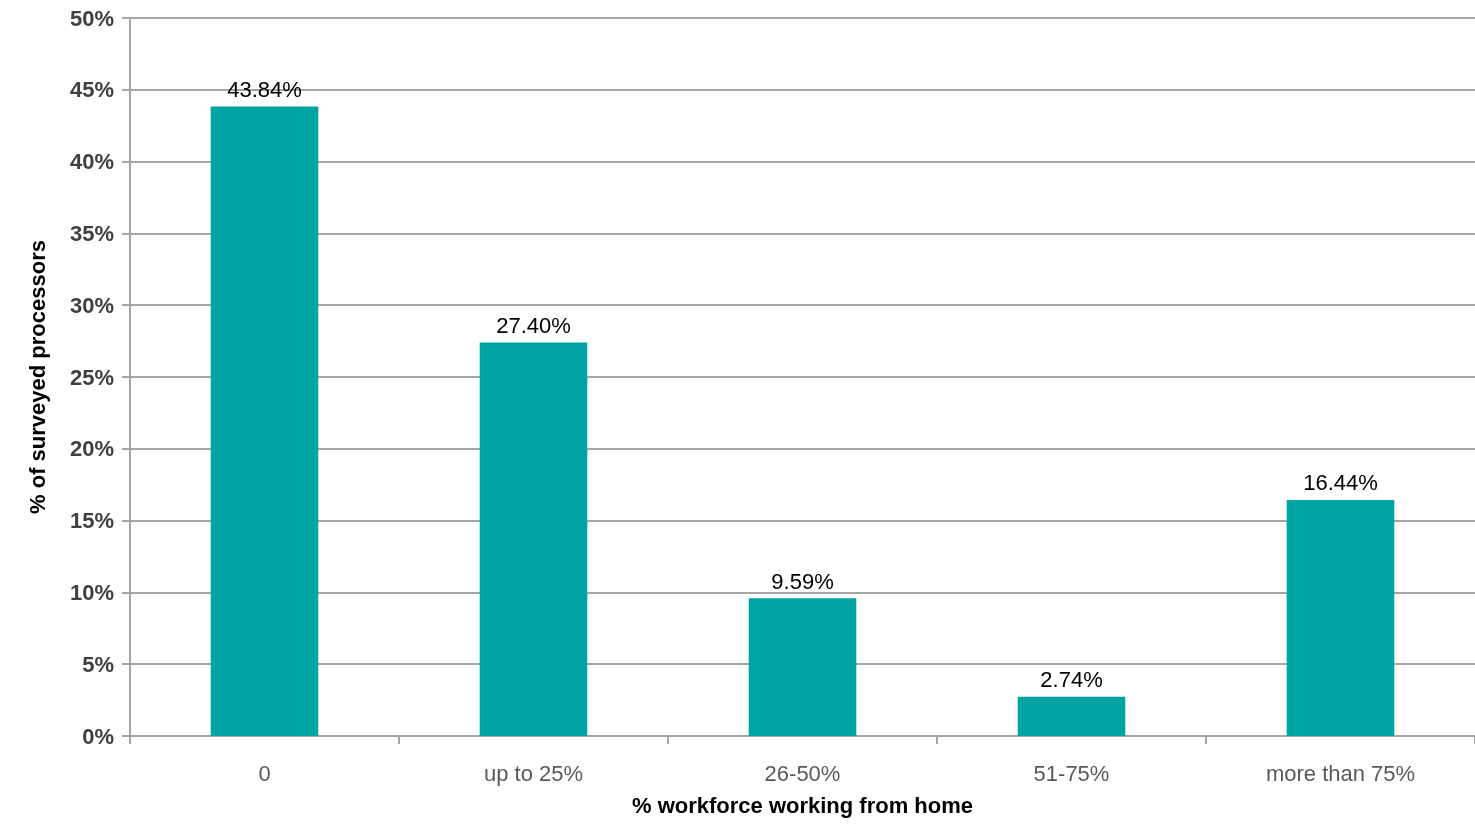  I want to click on y-tick-label: 30%, so click(91, 305).